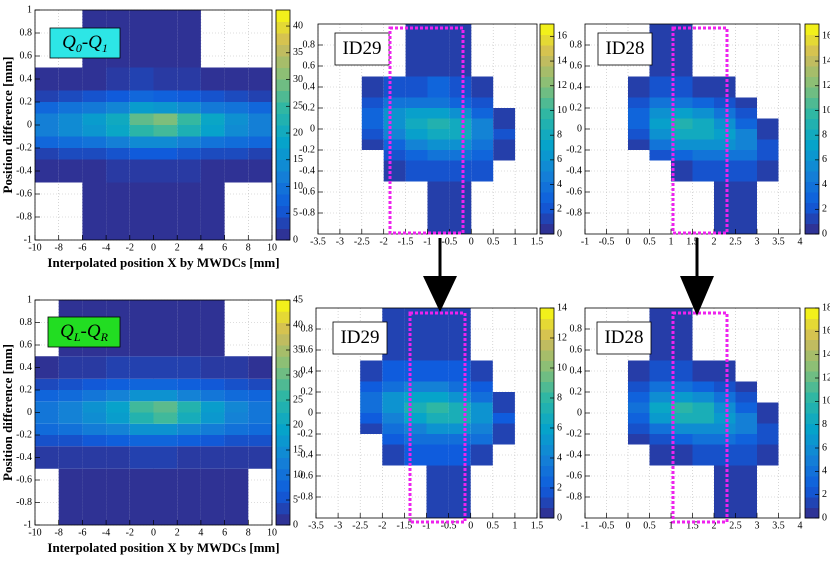 The image size is (830, 562). What do you see at coordinates (200, 532) in the screenshot?
I see `x-tick-label: 4` at bounding box center [200, 532].